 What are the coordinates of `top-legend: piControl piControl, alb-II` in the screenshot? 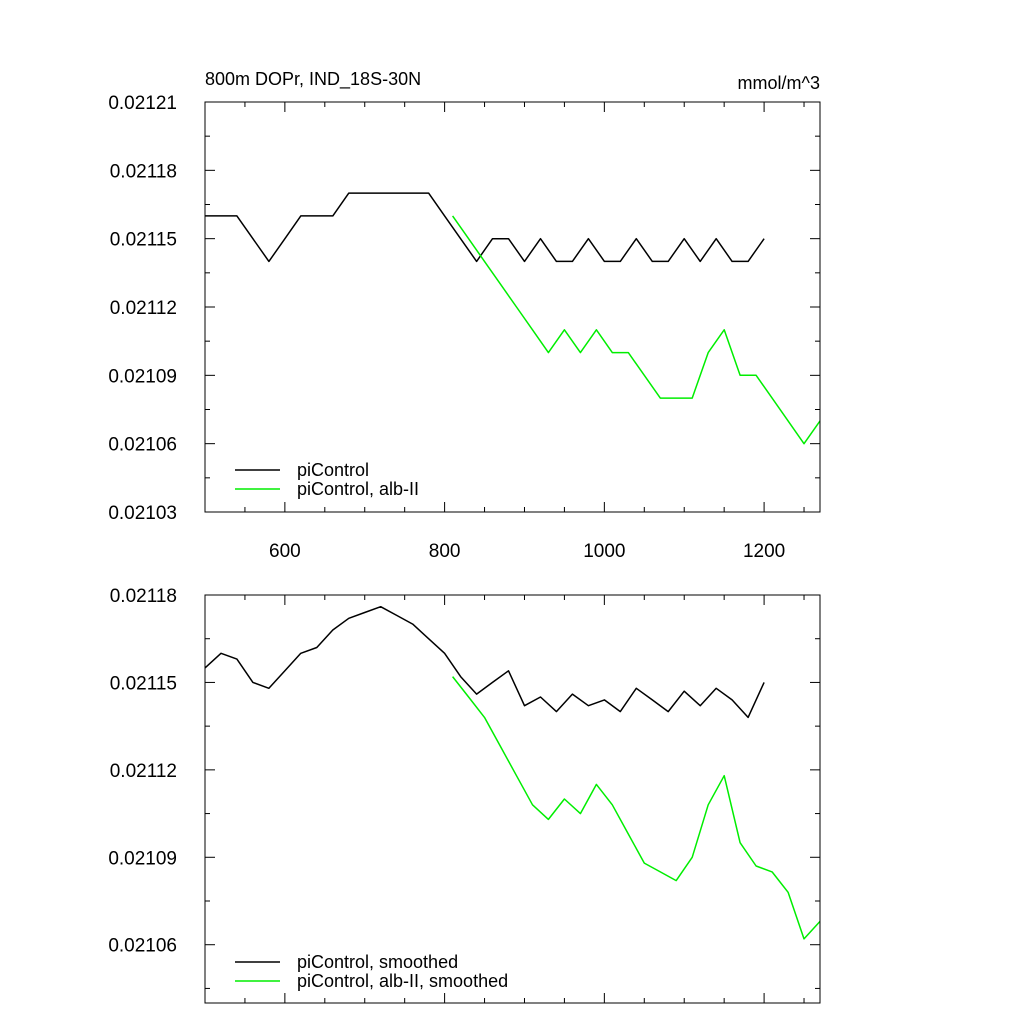 It's located at (327, 479).